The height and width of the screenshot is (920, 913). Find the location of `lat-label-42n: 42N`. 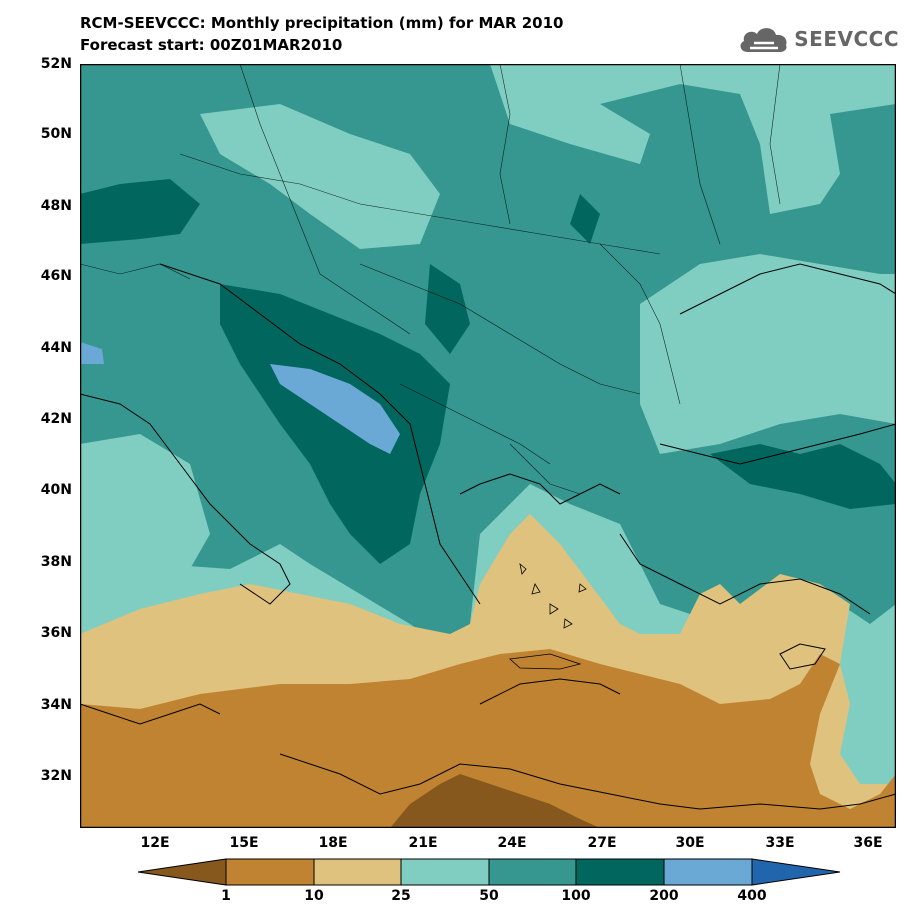

lat-label-42n: 42N is located at coordinates (56, 419).